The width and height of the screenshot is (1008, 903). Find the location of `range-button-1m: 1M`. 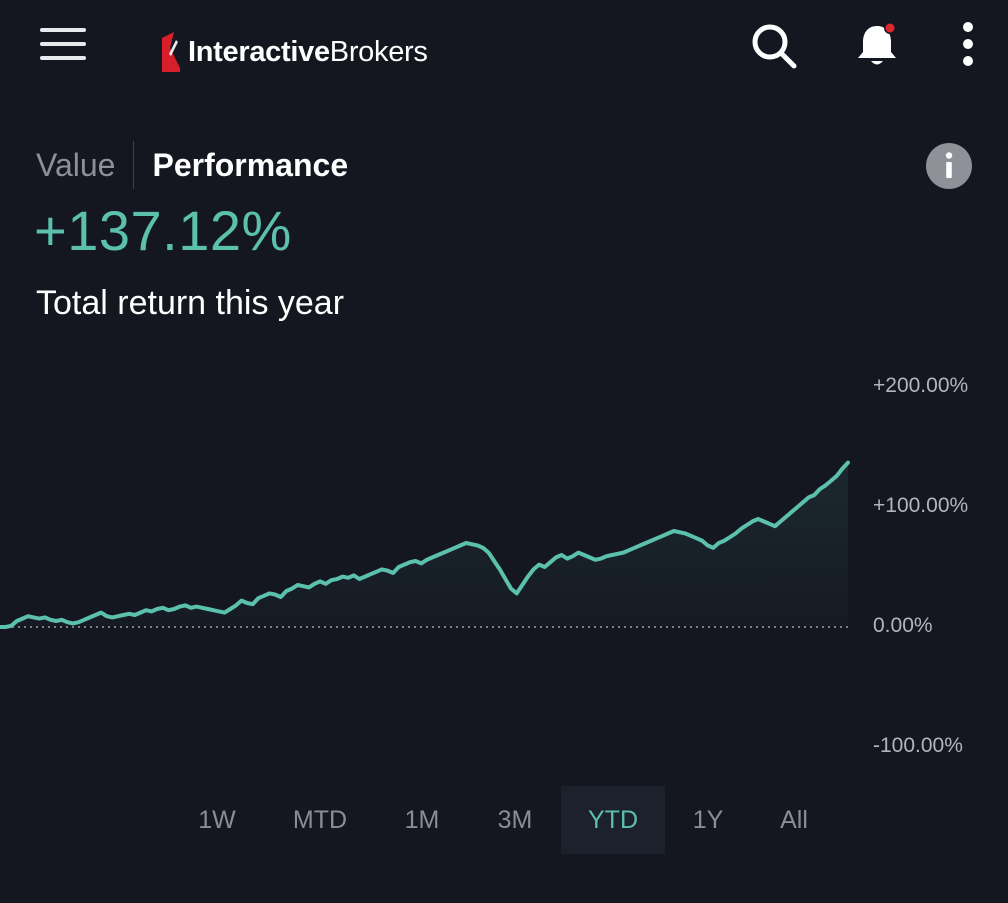

range-button-1m: 1M is located at coordinates (422, 820).